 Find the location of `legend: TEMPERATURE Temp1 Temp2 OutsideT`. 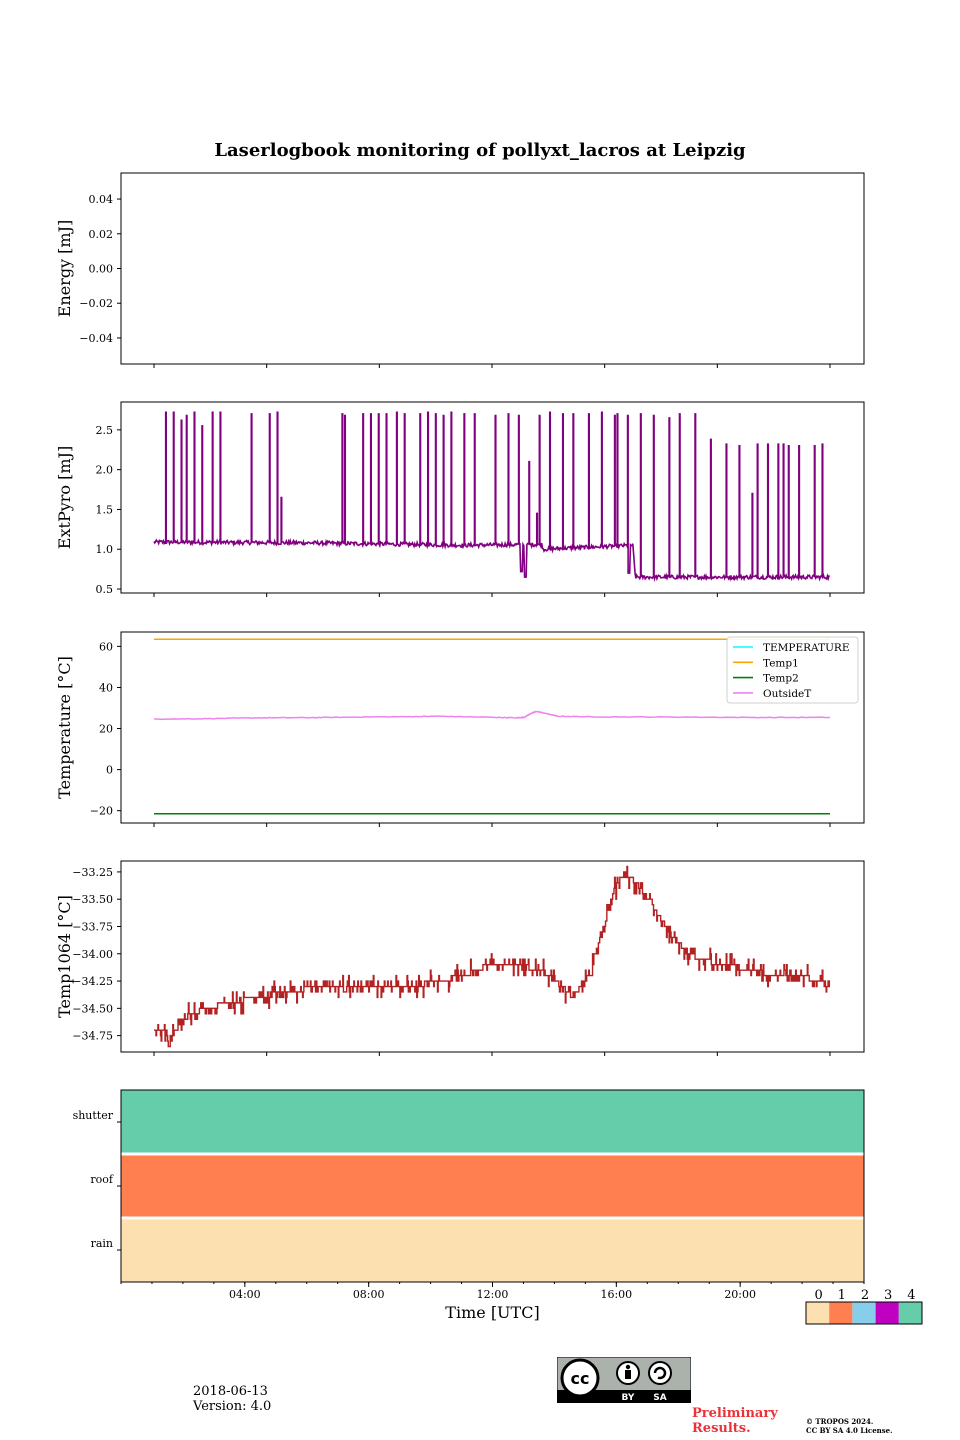

legend: TEMPERATURE Temp1 Temp2 OutsideT is located at coordinates (792, 670).